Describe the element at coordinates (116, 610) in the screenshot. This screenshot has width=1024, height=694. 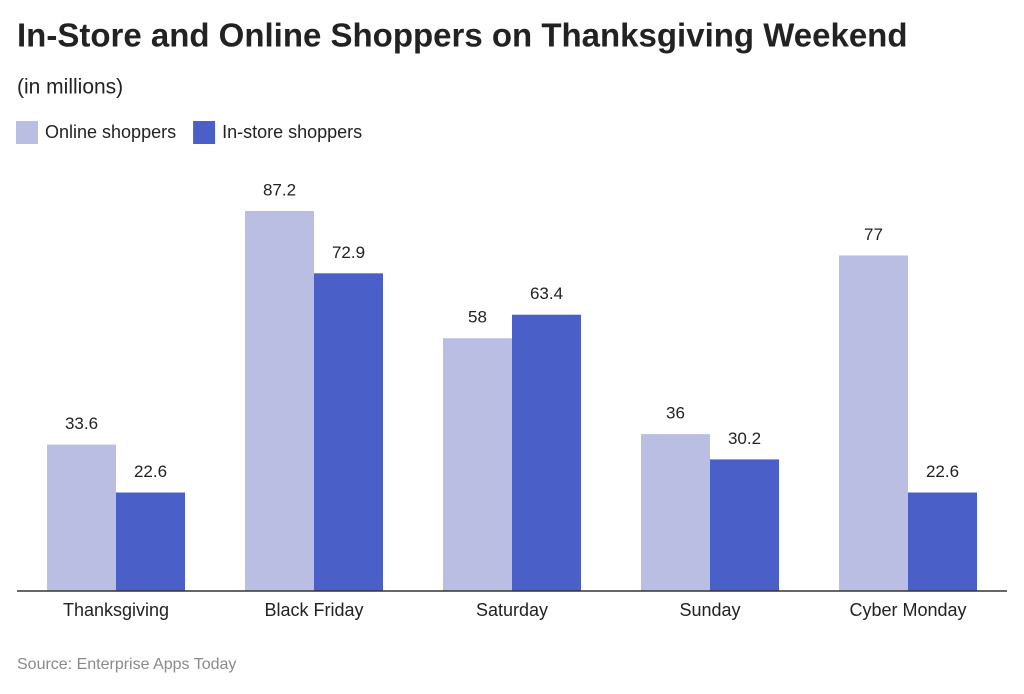
I see `x-tick-label: Thanksgiving` at that location.